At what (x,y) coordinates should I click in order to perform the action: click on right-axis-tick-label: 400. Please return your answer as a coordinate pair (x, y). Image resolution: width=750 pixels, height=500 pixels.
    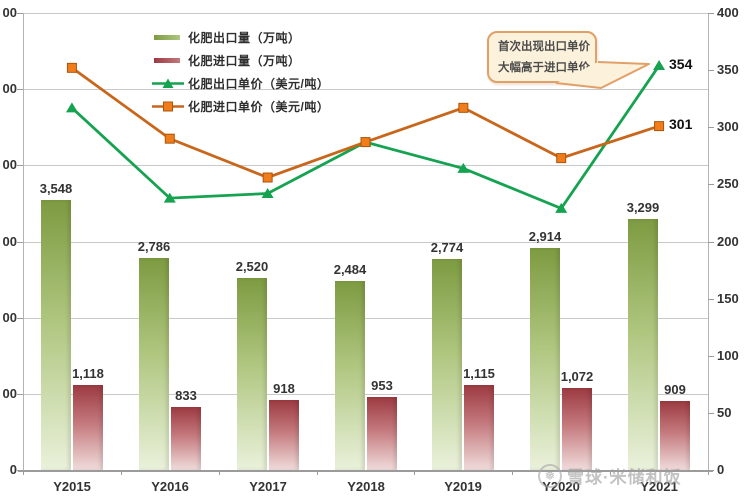
    Looking at the image, I should click on (728, 12).